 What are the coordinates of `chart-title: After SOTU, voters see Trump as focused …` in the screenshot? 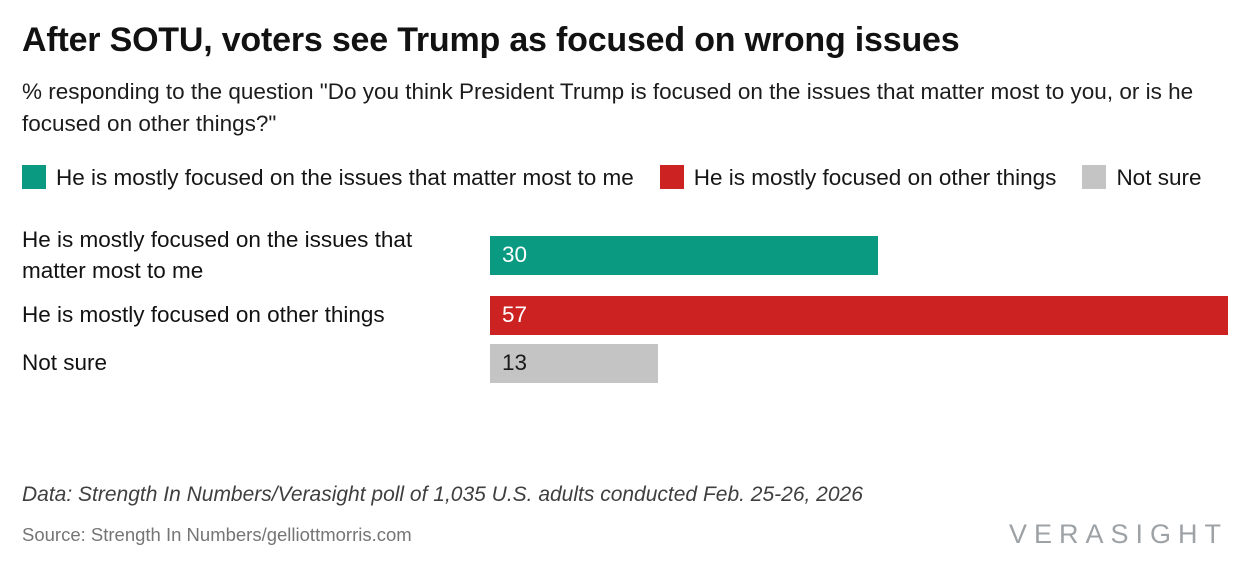 It's located at (491, 40).